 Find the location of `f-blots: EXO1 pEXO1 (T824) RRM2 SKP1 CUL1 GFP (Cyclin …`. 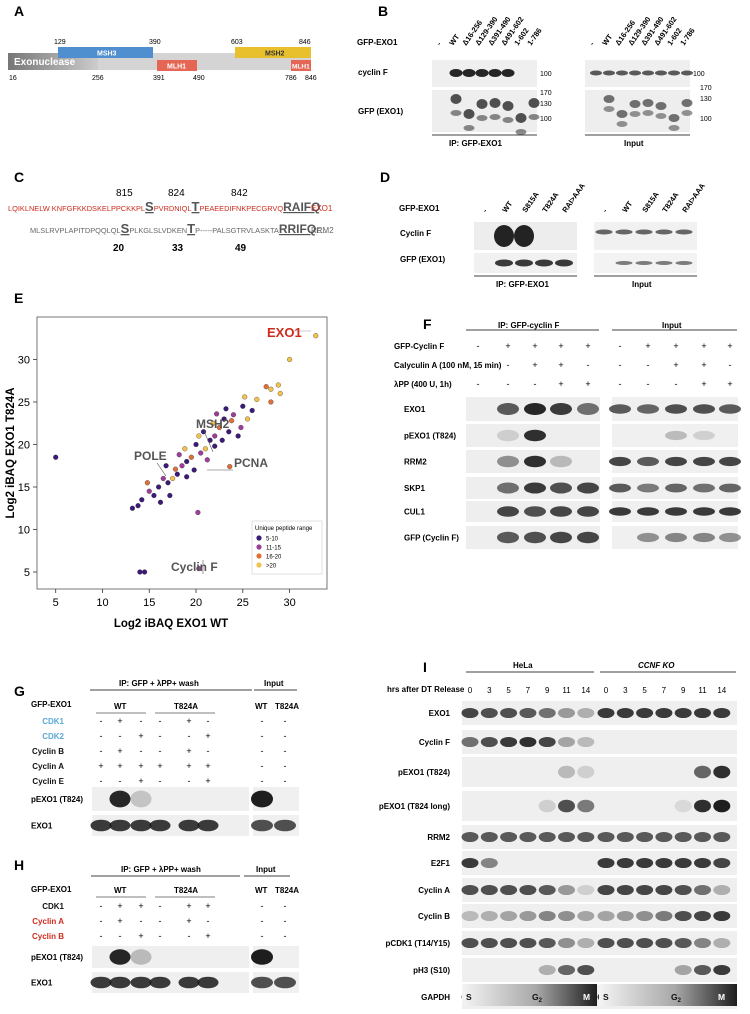

f-blots: EXO1 pEXO1 (T824) RRM2 SKP1 CUL1 GFP (Cyclin … is located at coordinates (572, 473).